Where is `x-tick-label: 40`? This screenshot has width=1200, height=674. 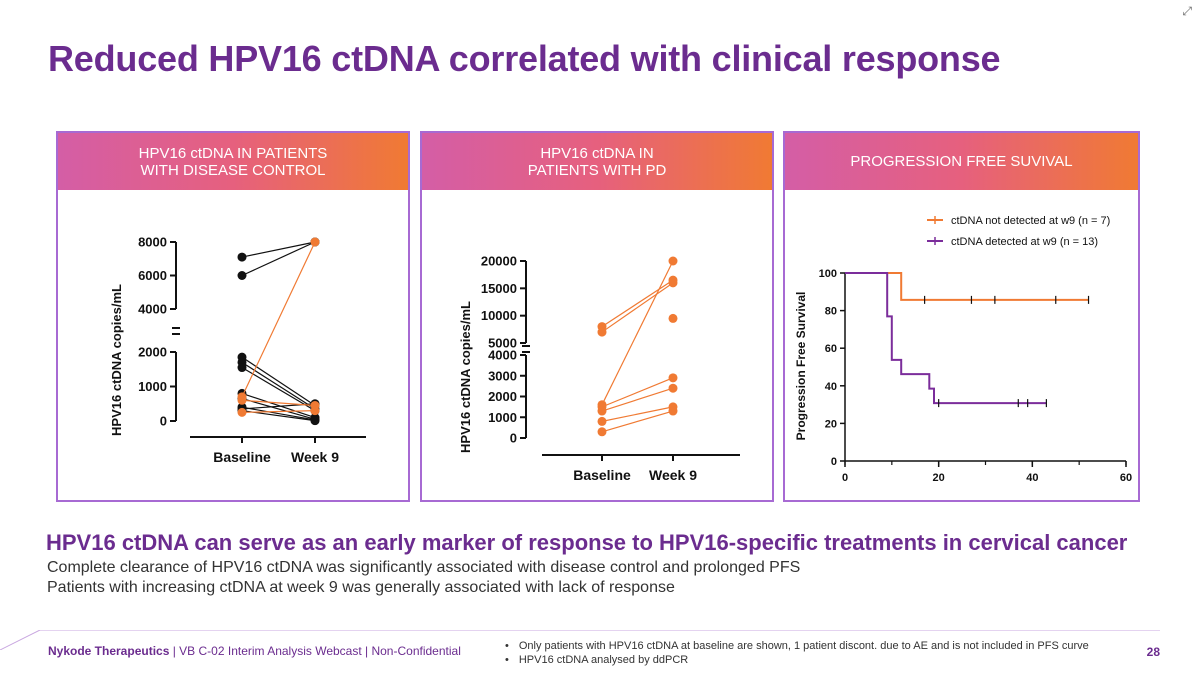
x-tick-label: 40 is located at coordinates (1032, 478).